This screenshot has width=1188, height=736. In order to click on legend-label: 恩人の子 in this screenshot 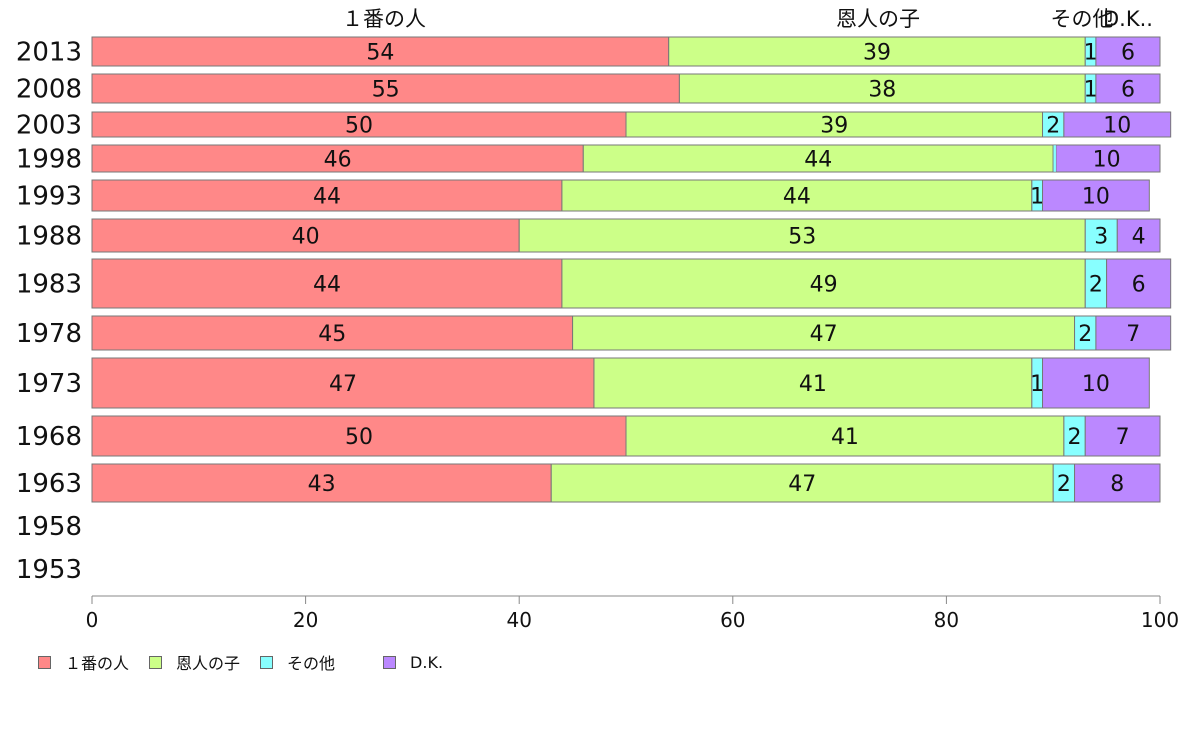, I will do `click(208, 663)`.